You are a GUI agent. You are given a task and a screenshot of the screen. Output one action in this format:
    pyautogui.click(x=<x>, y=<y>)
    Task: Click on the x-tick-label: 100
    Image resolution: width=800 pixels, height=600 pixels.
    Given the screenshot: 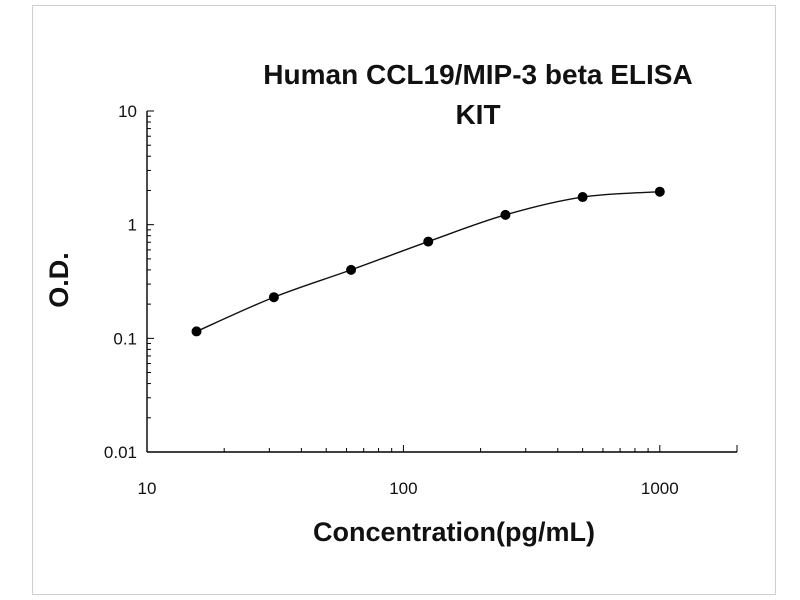 What is the action you would take?
    pyautogui.click(x=403, y=488)
    